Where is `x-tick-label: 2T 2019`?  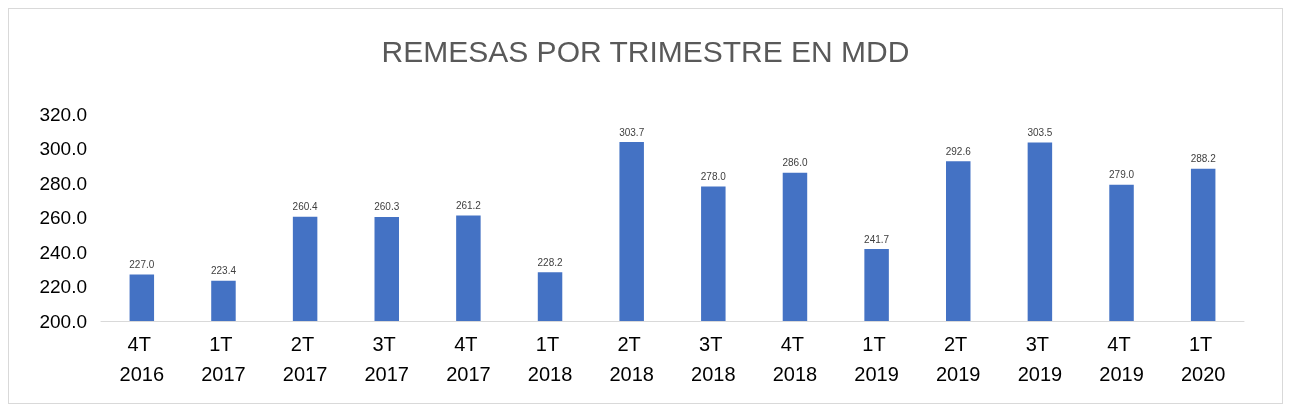 x-tick-label: 2T 2019 is located at coordinates (958, 359).